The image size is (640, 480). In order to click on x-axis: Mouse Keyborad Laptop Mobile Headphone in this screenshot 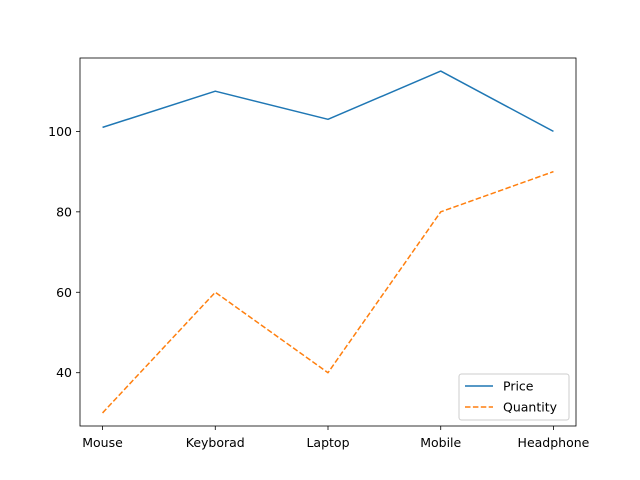, I will do `click(336, 438)`.